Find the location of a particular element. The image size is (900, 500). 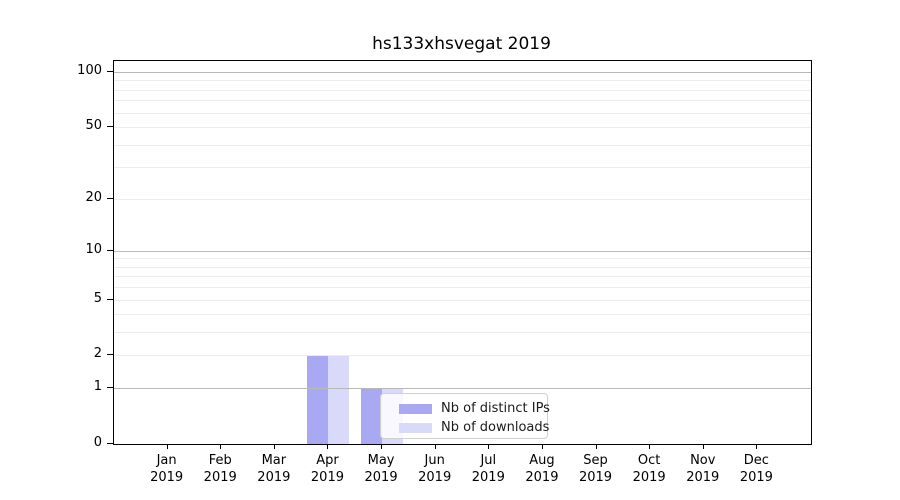

x-label-month: Apr is located at coordinates (327, 460).